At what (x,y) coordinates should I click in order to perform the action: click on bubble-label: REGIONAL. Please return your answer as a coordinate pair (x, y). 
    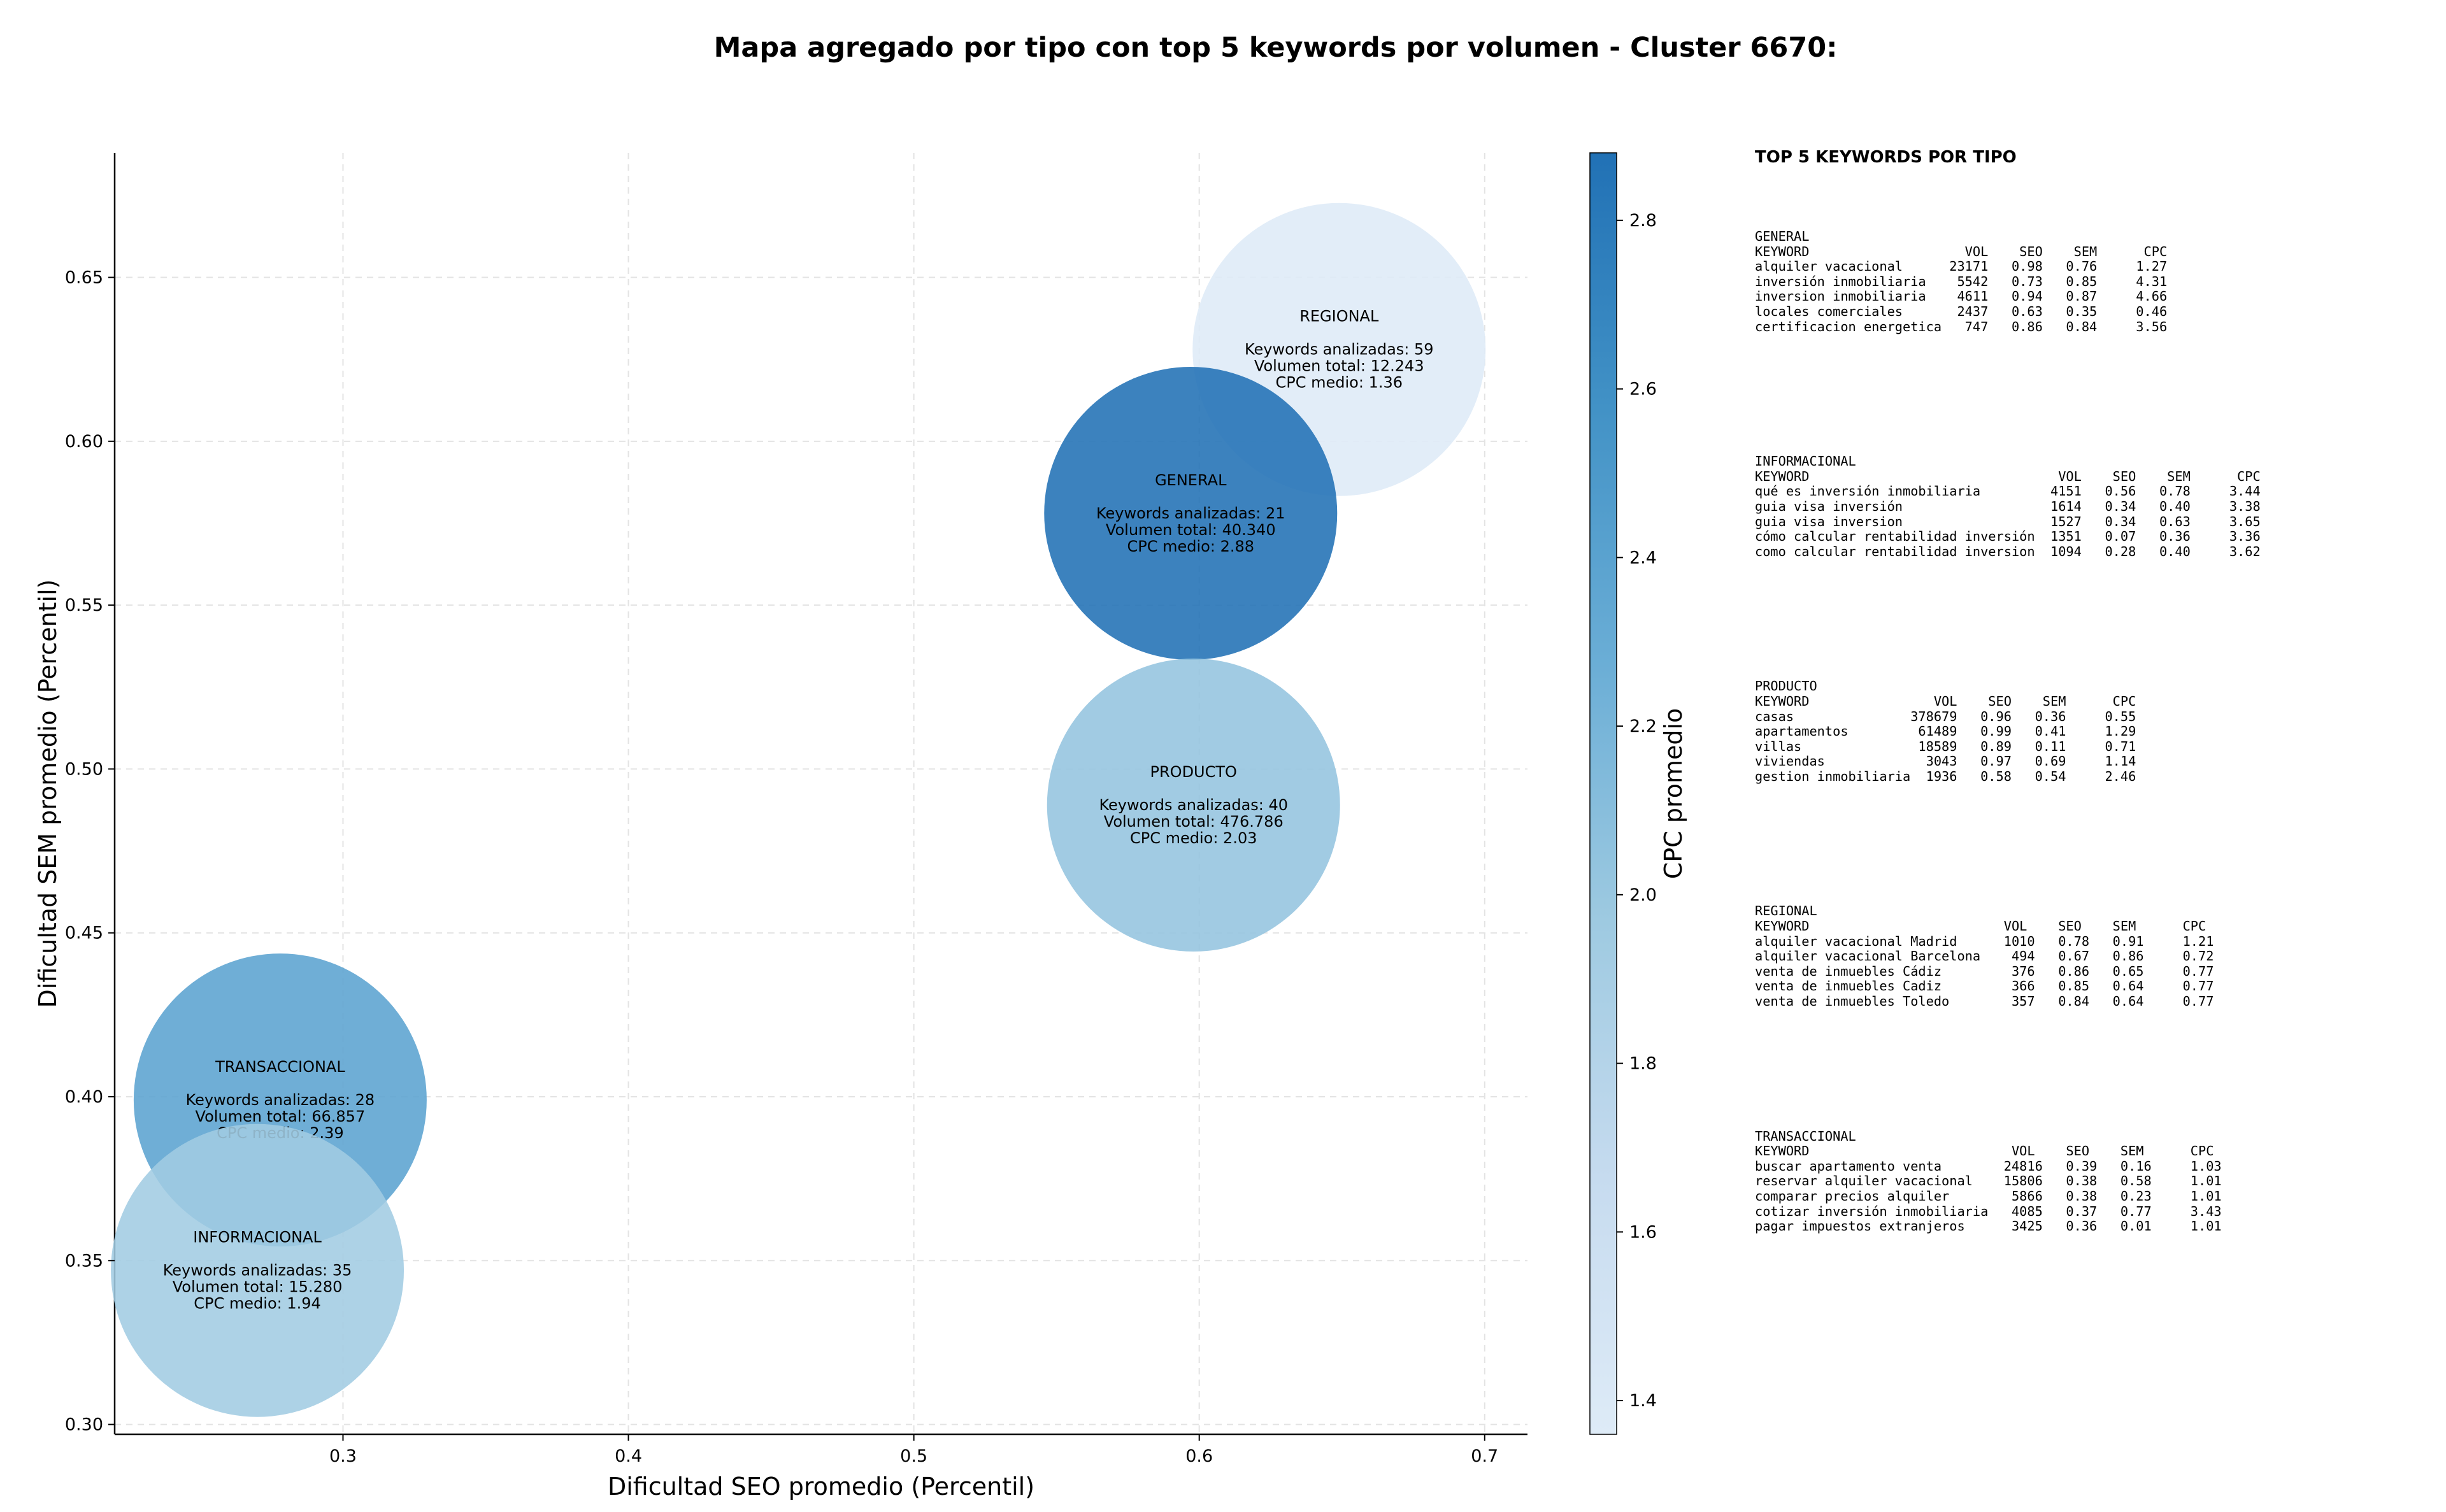
    Looking at the image, I should click on (1339, 316).